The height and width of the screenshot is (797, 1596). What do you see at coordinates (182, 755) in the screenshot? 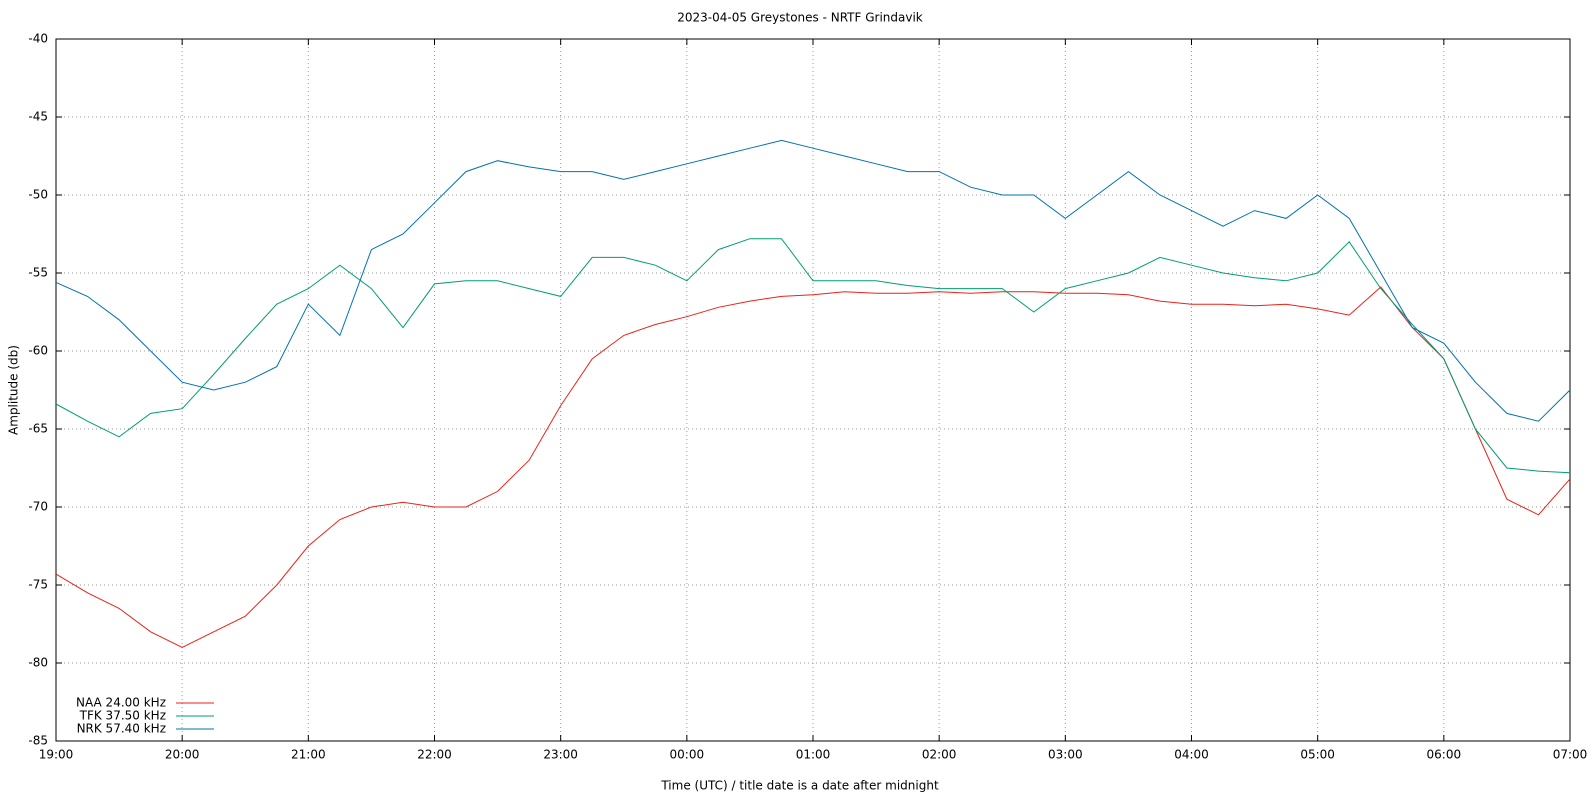
I see `x-tick-label: 20:00` at bounding box center [182, 755].